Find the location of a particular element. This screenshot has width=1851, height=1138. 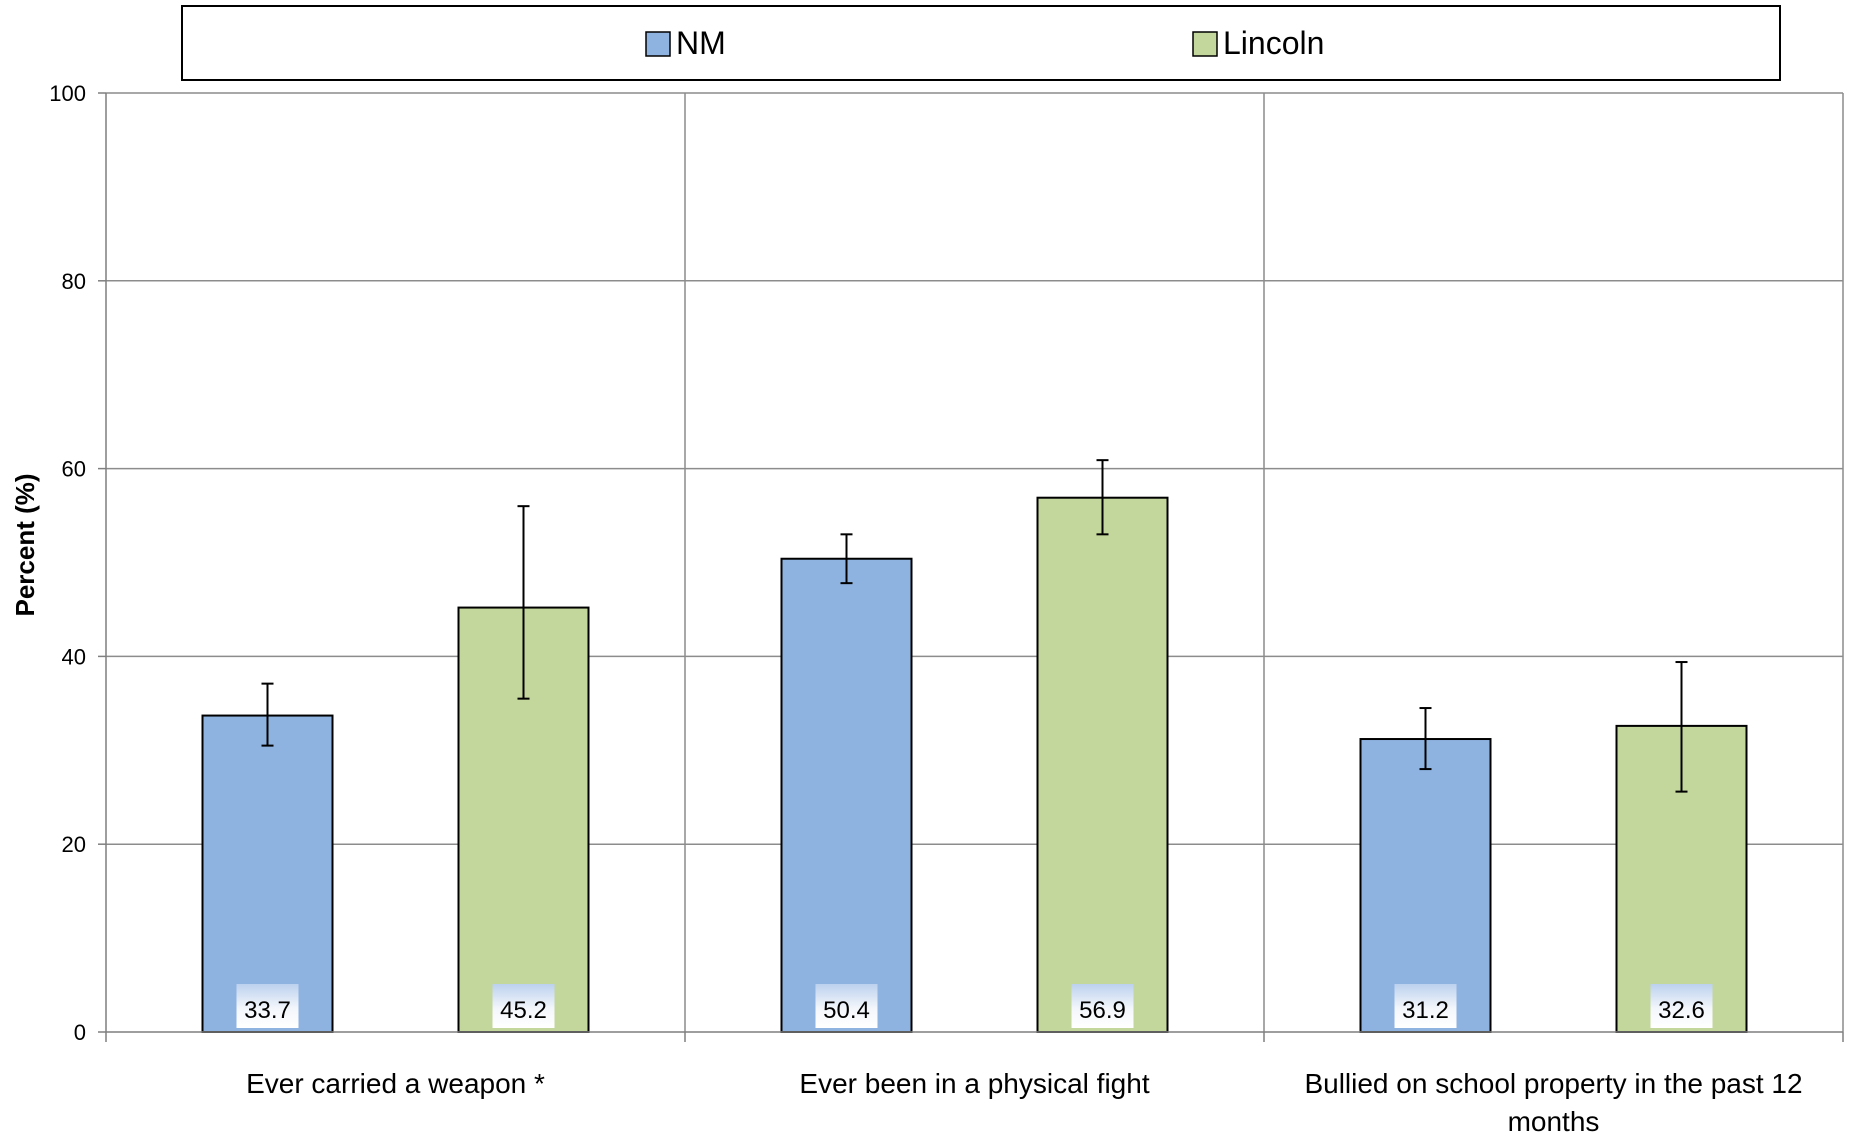

y-tick-label: 60 is located at coordinates (74, 469).